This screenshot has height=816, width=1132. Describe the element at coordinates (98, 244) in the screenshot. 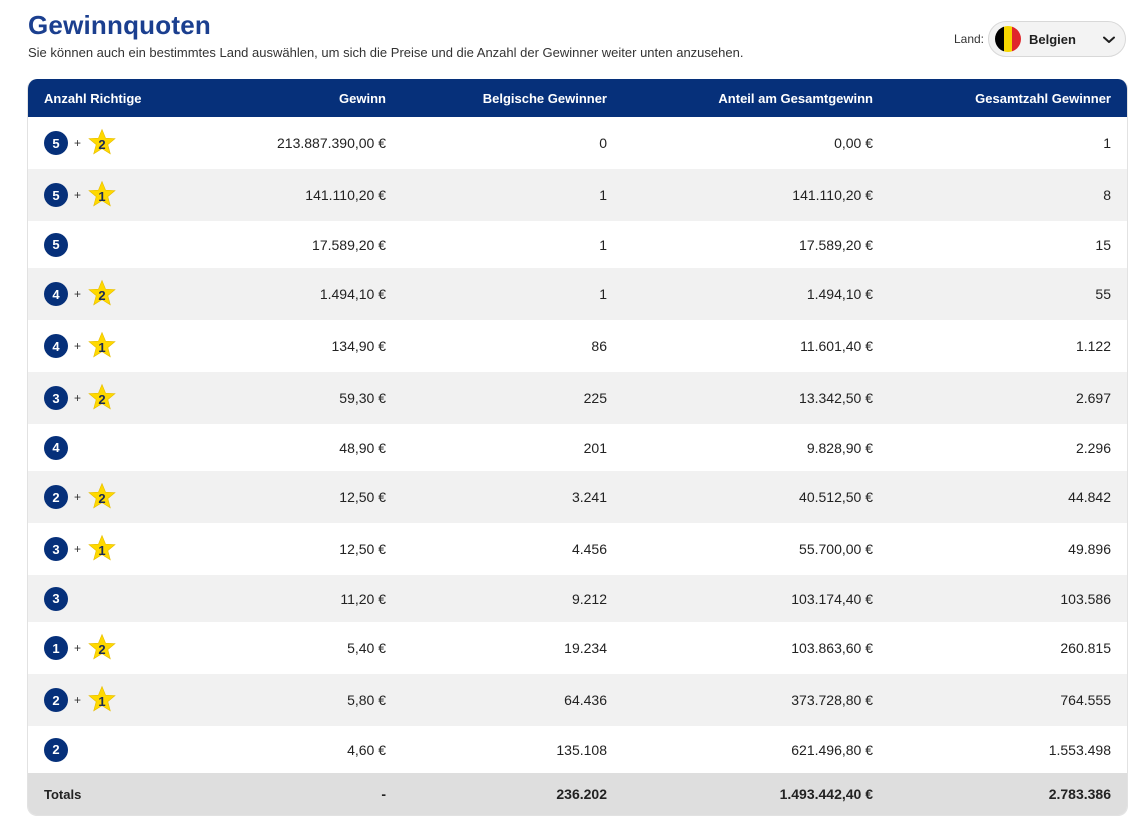

I see `match-combo: 5` at that location.